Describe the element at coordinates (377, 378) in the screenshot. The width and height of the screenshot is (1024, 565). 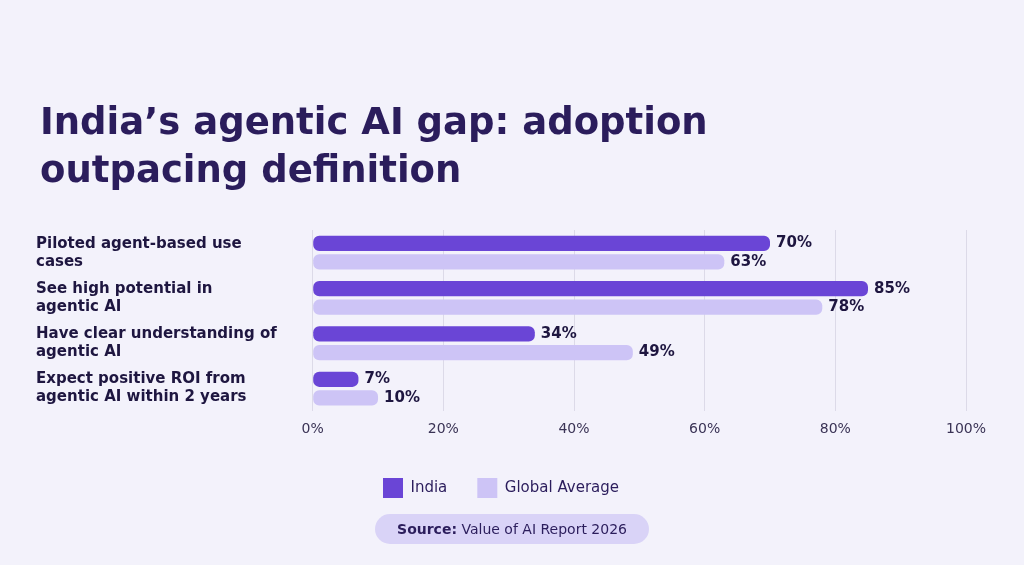
I see `data-label: 7%` at that location.